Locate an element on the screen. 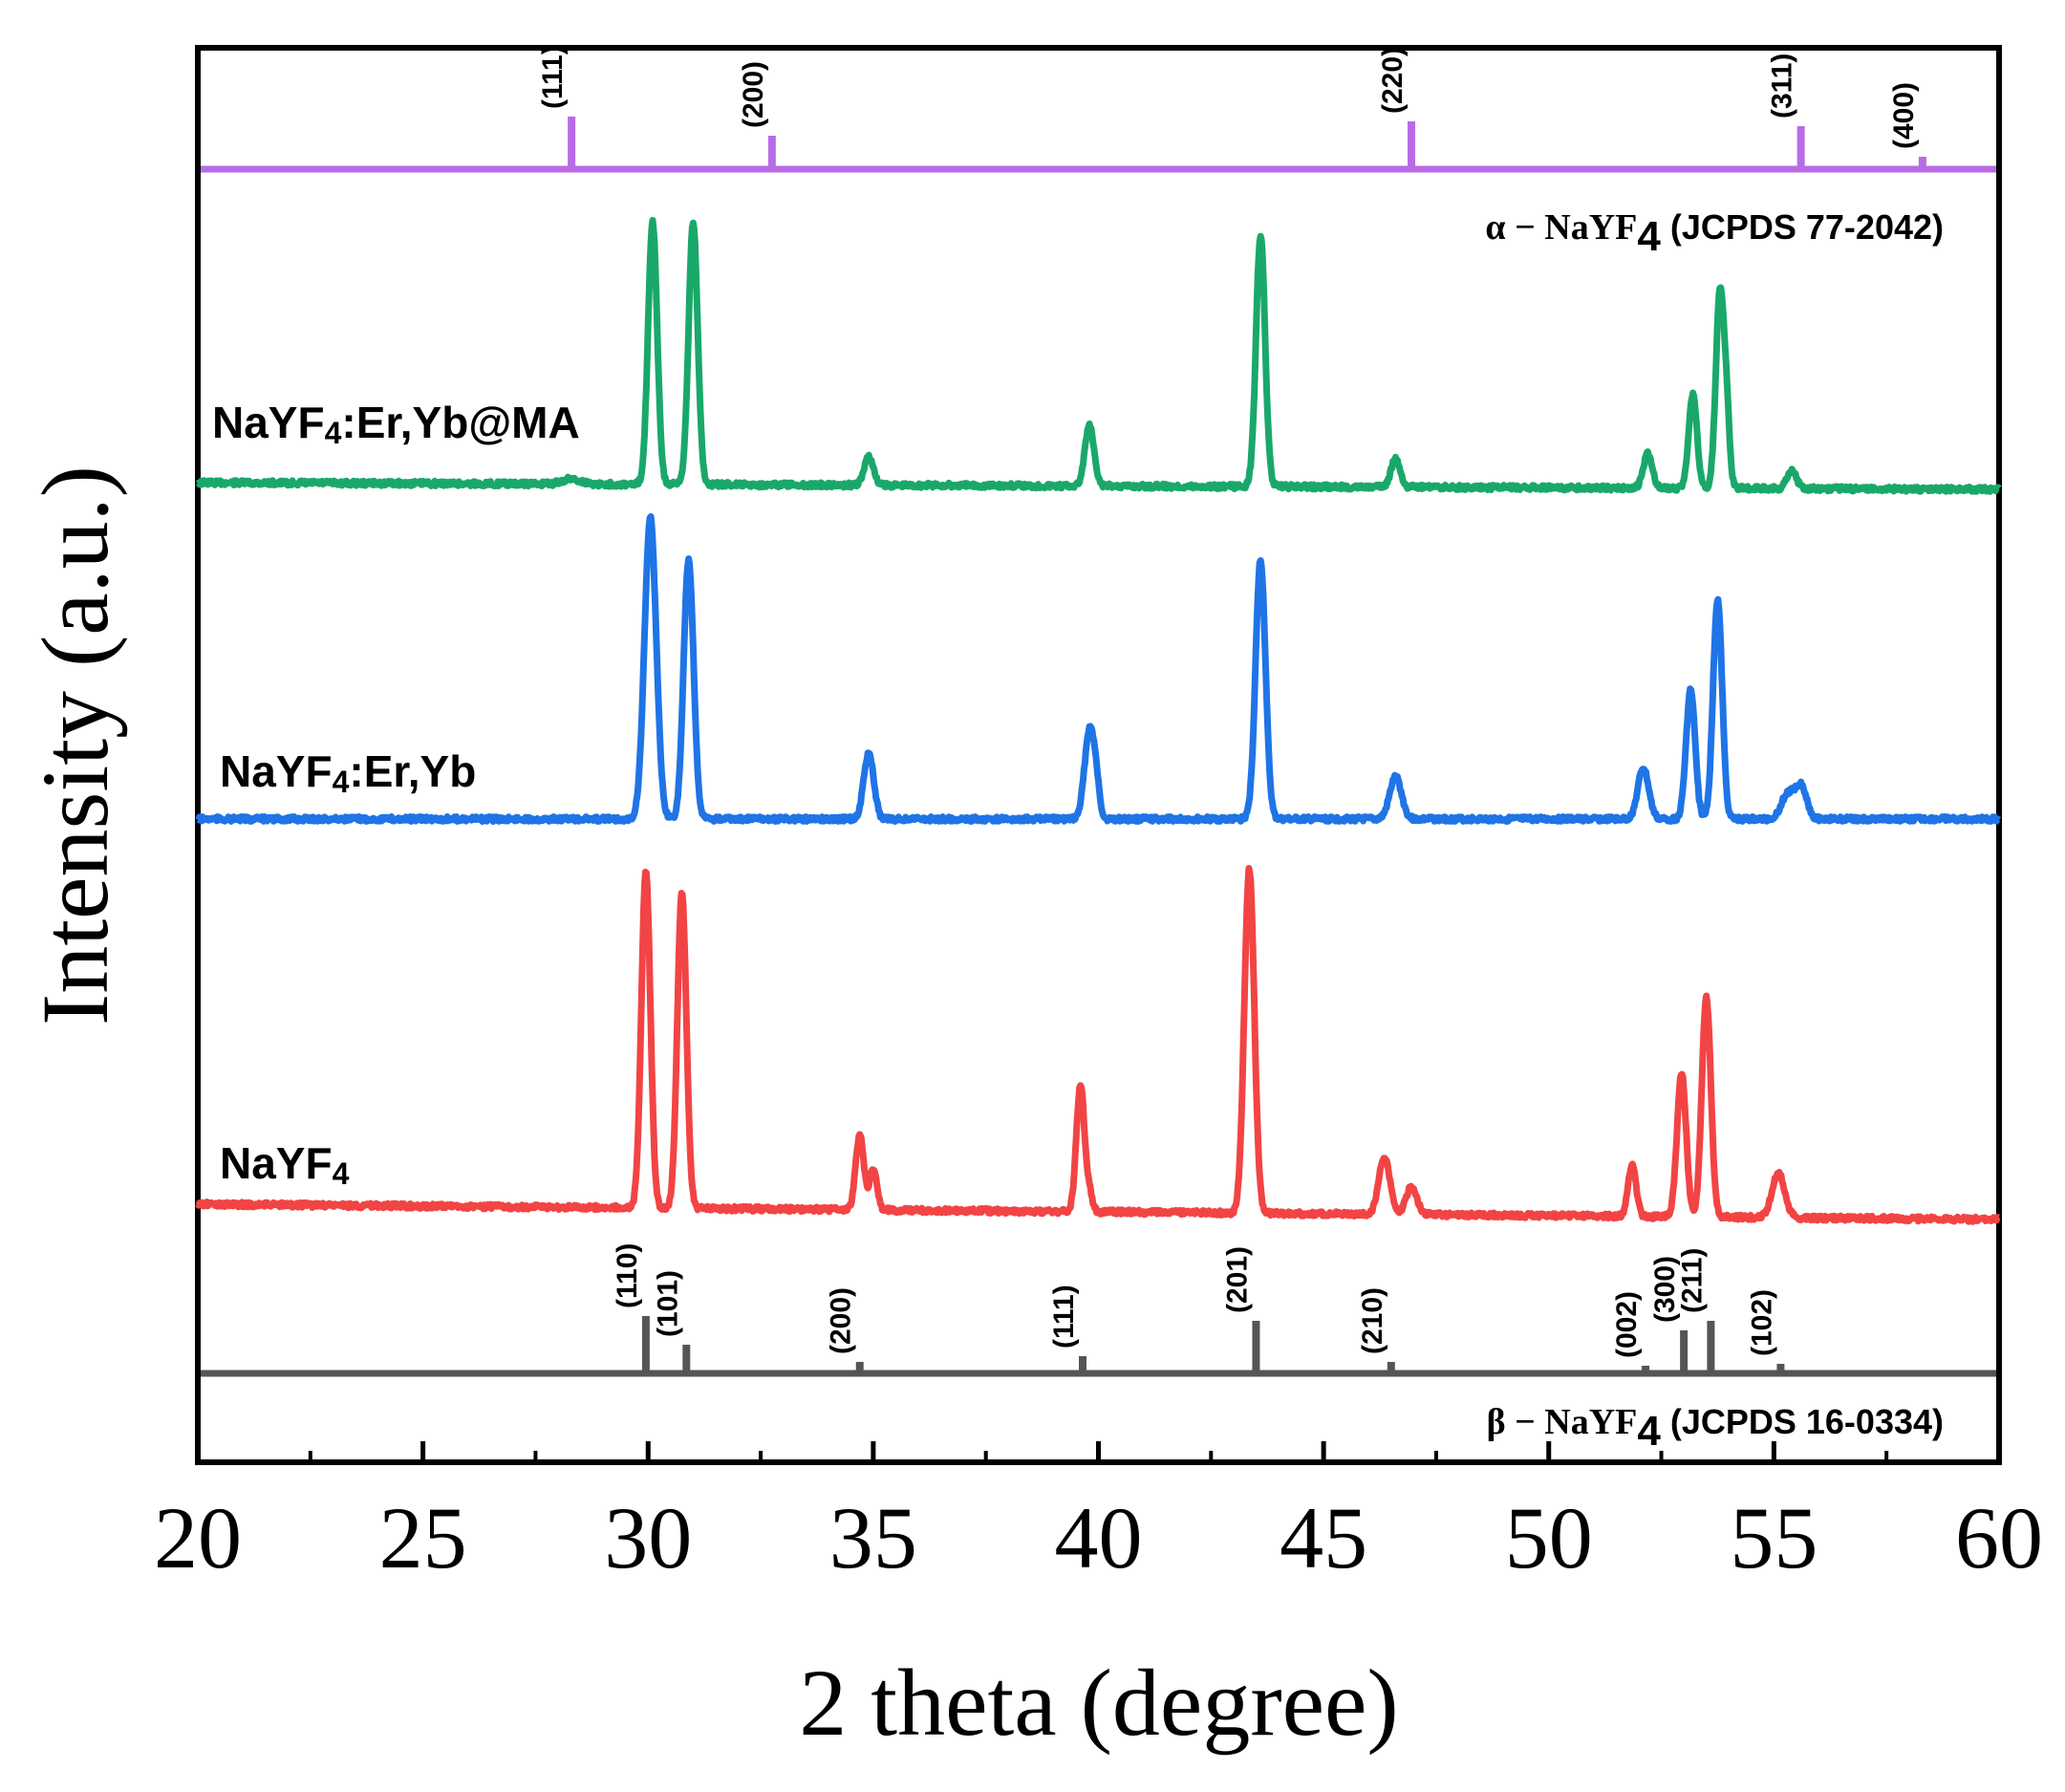  beta-hkl-label: (201) is located at coordinates (1237, 1279).